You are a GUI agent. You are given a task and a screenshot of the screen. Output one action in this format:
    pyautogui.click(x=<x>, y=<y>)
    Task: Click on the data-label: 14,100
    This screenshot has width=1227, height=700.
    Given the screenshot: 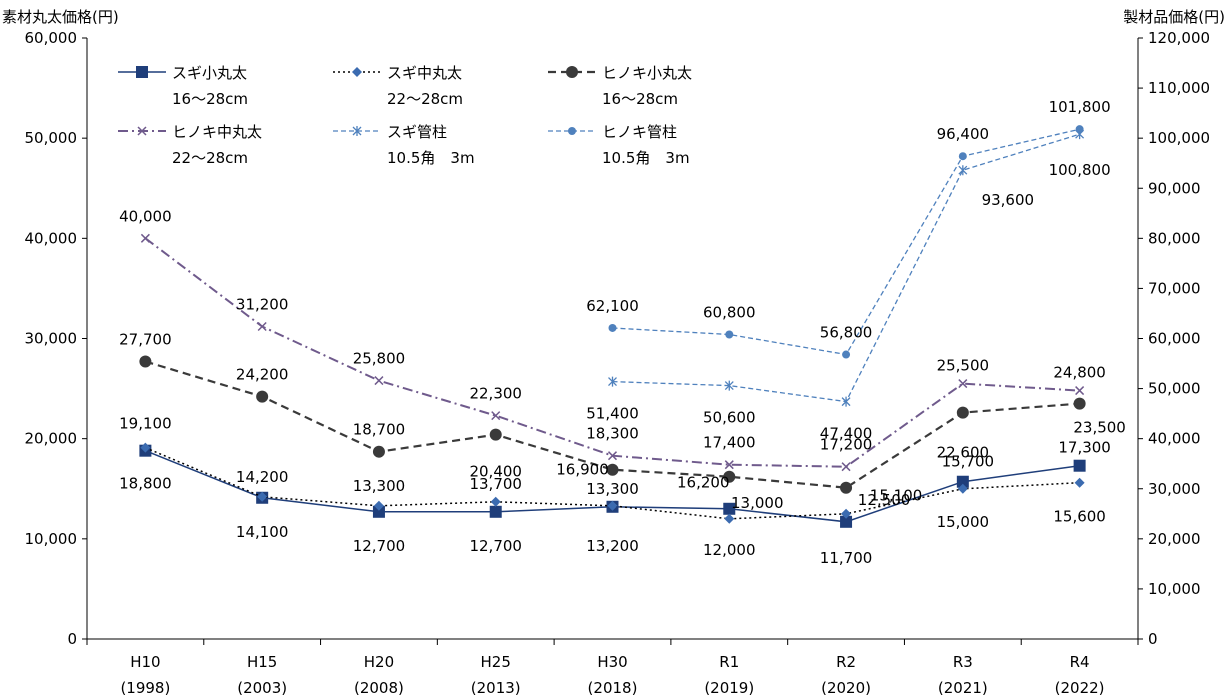 What is the action you would take?
    pyautogui.click(x=262, y=532)
    